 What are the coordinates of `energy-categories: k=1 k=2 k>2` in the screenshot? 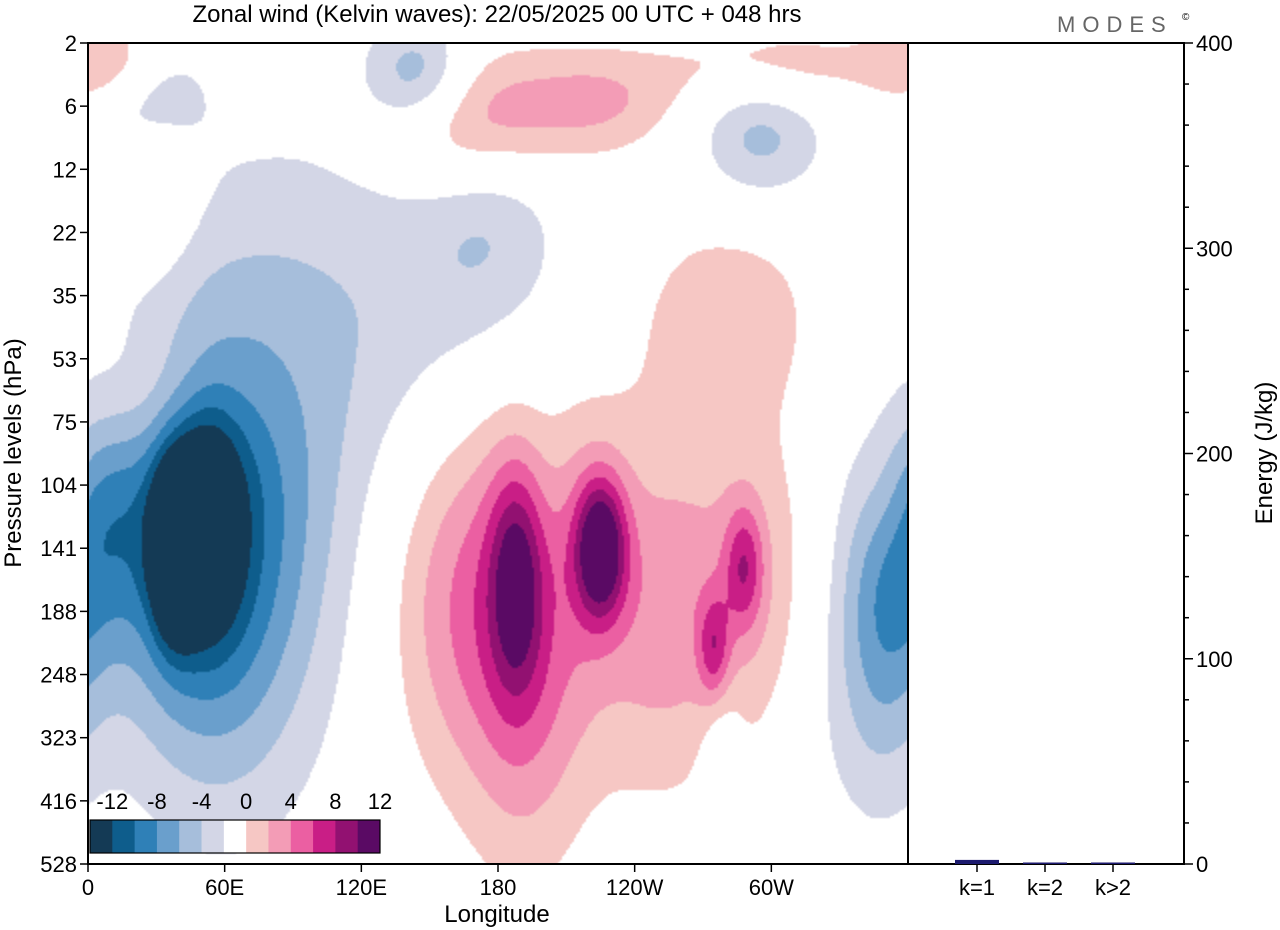 It's located at (1045, 882).